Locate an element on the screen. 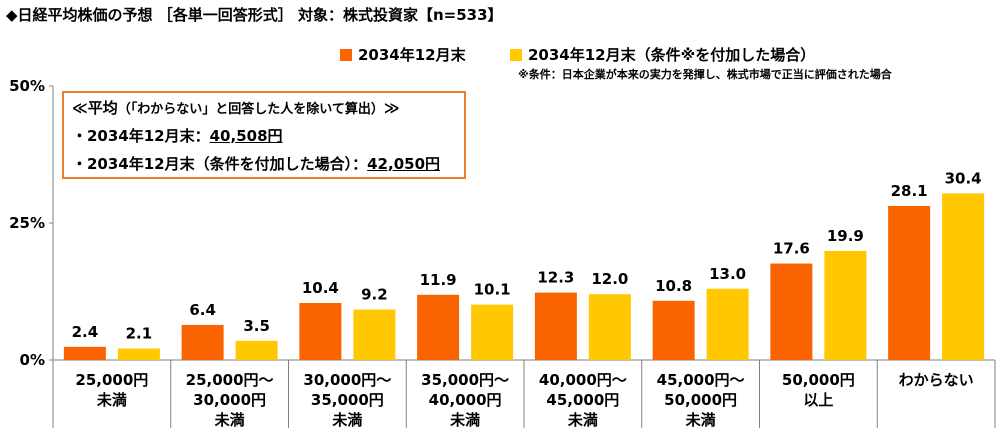 Image resolution: width=1000 pixels, height=438 pixels. average-title-sub: （「わからない」と回答した人を除いて算出） is located at coordinates (250, 109).